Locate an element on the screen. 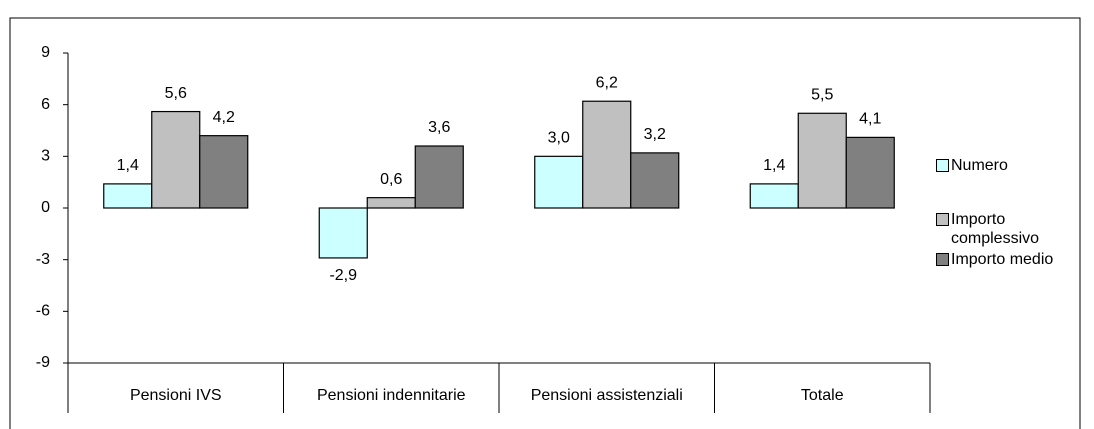 The image size is (1094, 429). y-tick-label: 6 is located at coordinates (45, 104).